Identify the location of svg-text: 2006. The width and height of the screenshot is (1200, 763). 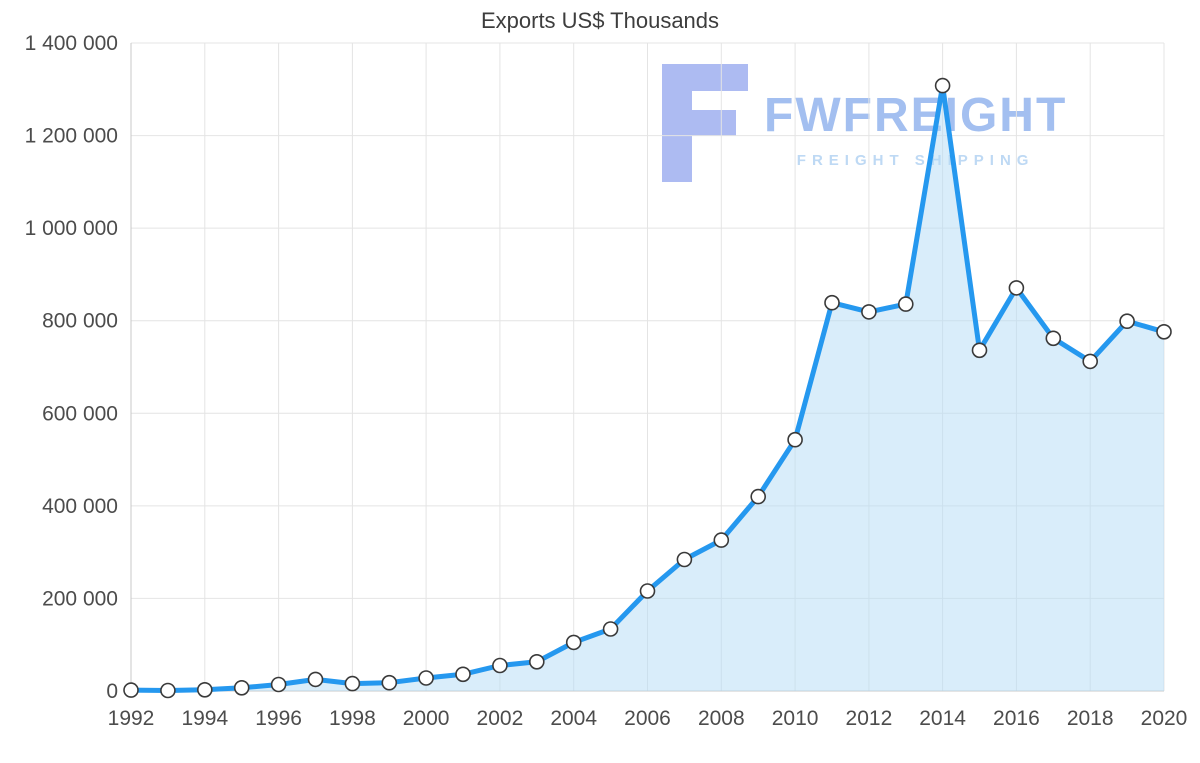
(647, 718).